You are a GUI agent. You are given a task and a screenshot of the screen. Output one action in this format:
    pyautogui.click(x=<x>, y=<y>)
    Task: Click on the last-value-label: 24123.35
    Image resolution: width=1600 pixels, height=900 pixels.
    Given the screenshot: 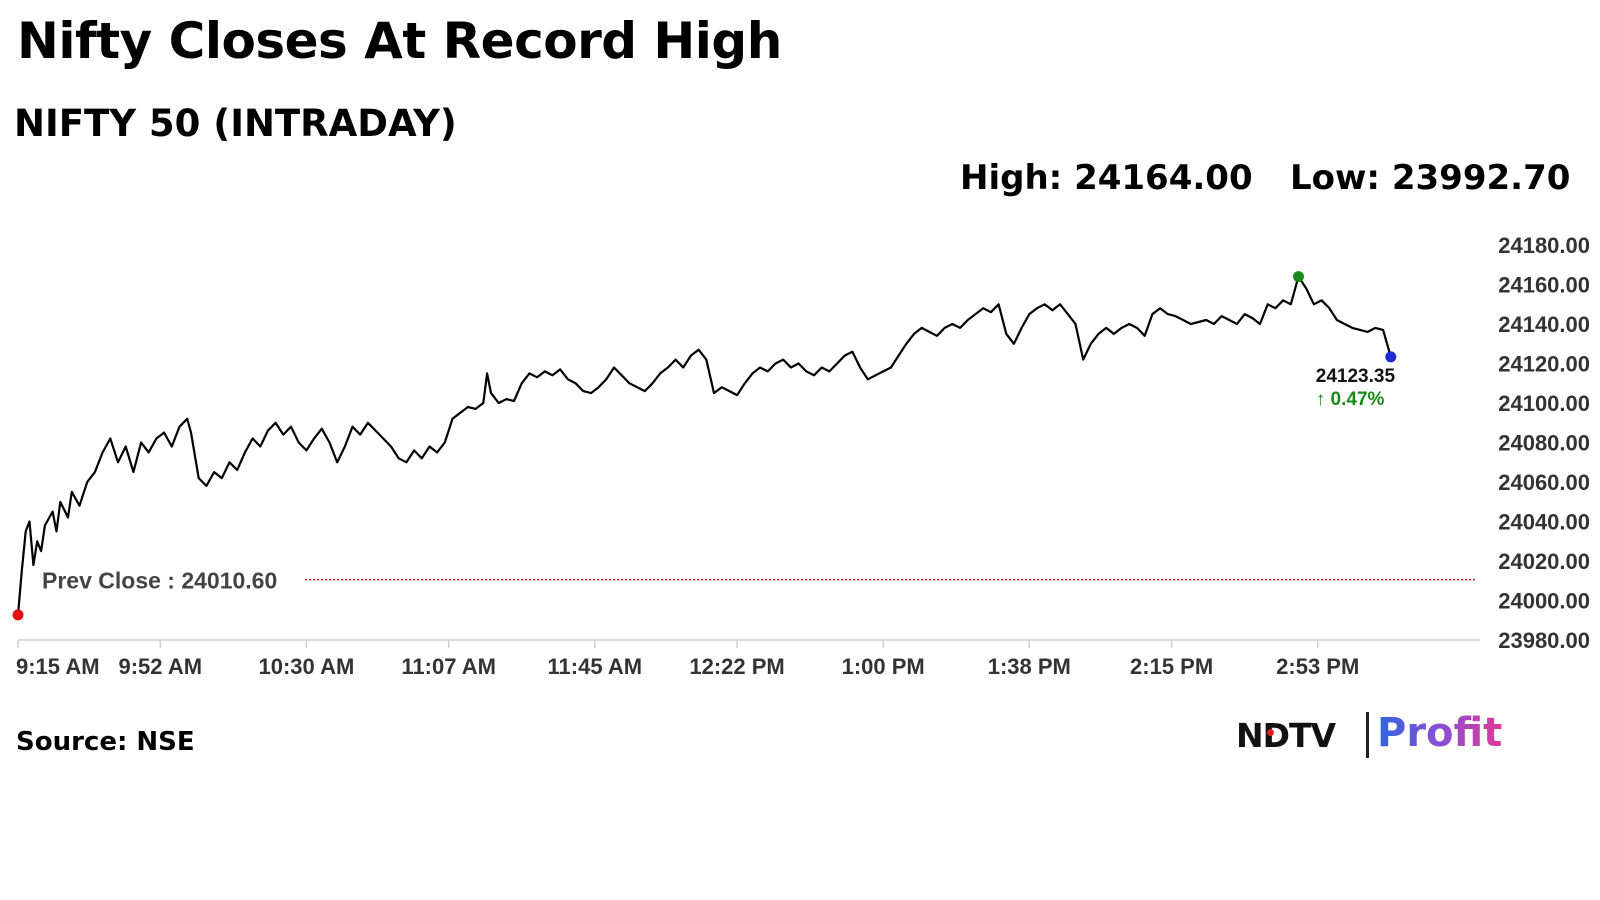 What is the action you would take?
    pyautogui.click(x=1356, y=376)
    